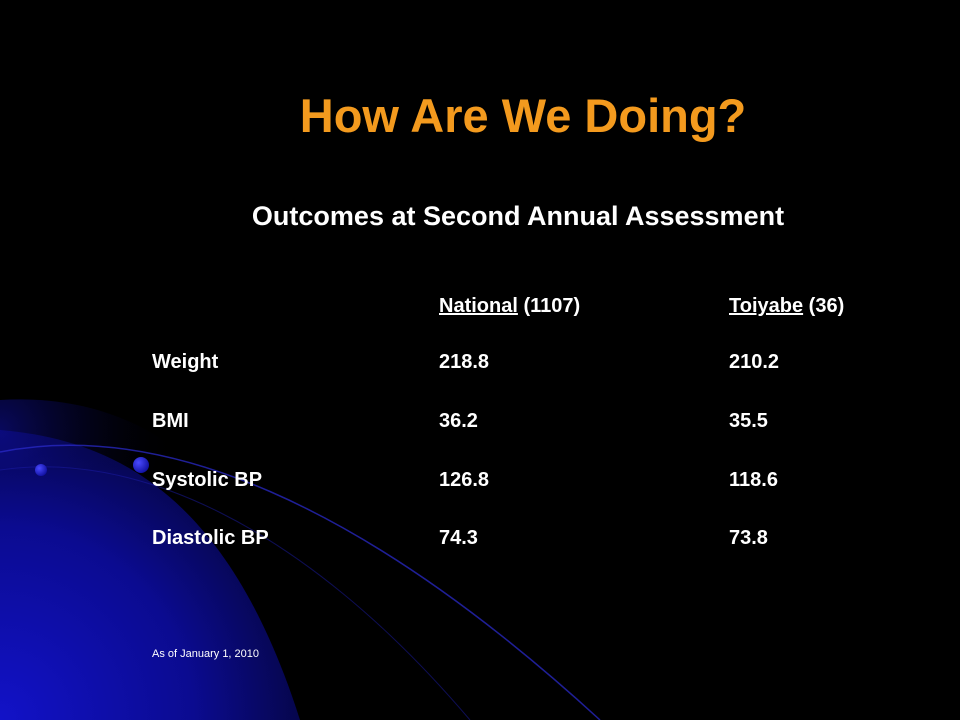  What do you see at coordinates (748, 421) in the screenshot?
I see `toiyabe-value-bmi: 35.5` at bounding box center [748, 421].